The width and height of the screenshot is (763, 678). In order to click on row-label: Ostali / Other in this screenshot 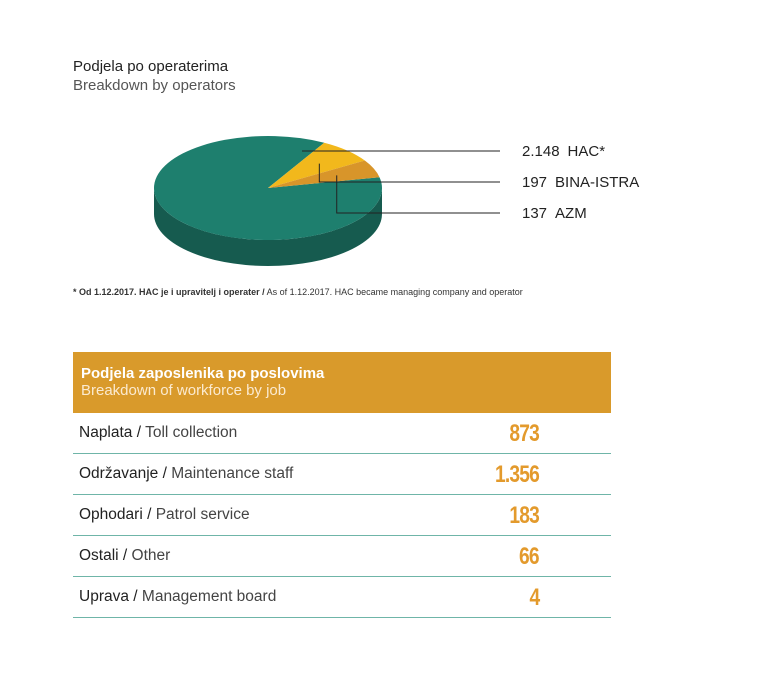, I will do `click(124, 556)`.